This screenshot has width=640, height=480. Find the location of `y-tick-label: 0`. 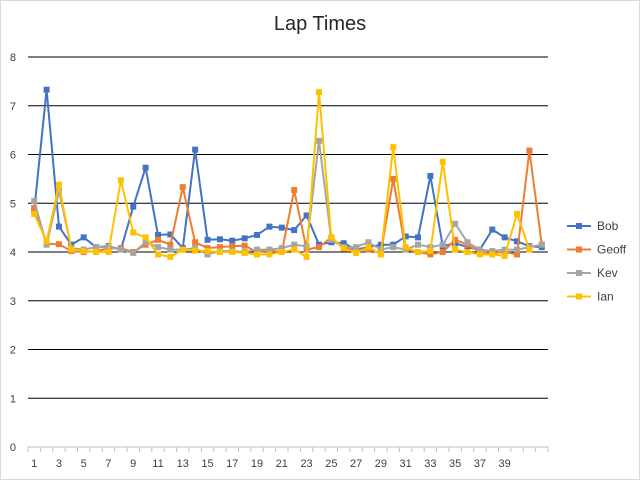

y-tick-label: 0 is located at coordinates (13, 448).